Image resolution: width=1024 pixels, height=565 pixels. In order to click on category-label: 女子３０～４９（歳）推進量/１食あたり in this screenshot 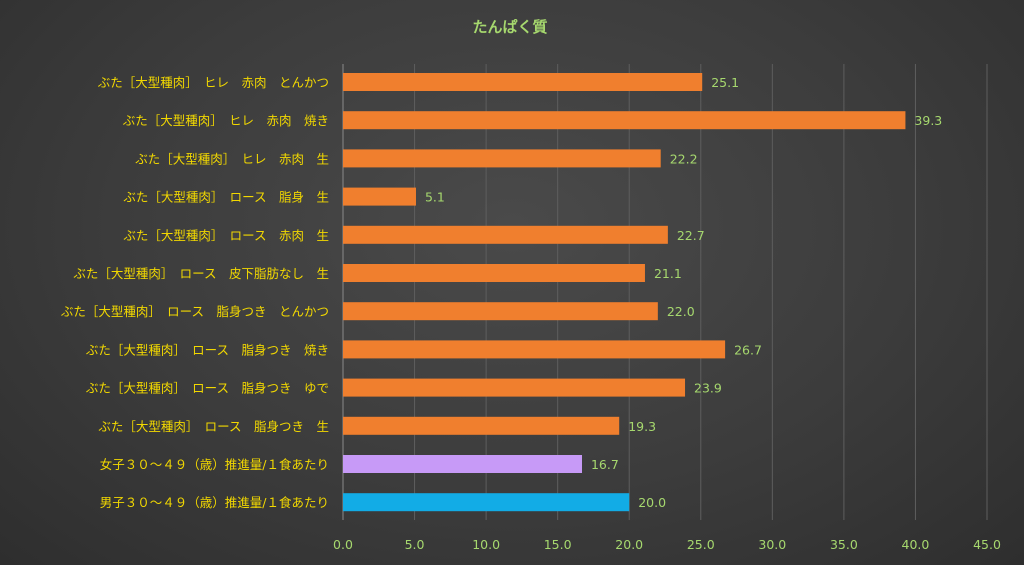, I will do `click(214, 464)`.